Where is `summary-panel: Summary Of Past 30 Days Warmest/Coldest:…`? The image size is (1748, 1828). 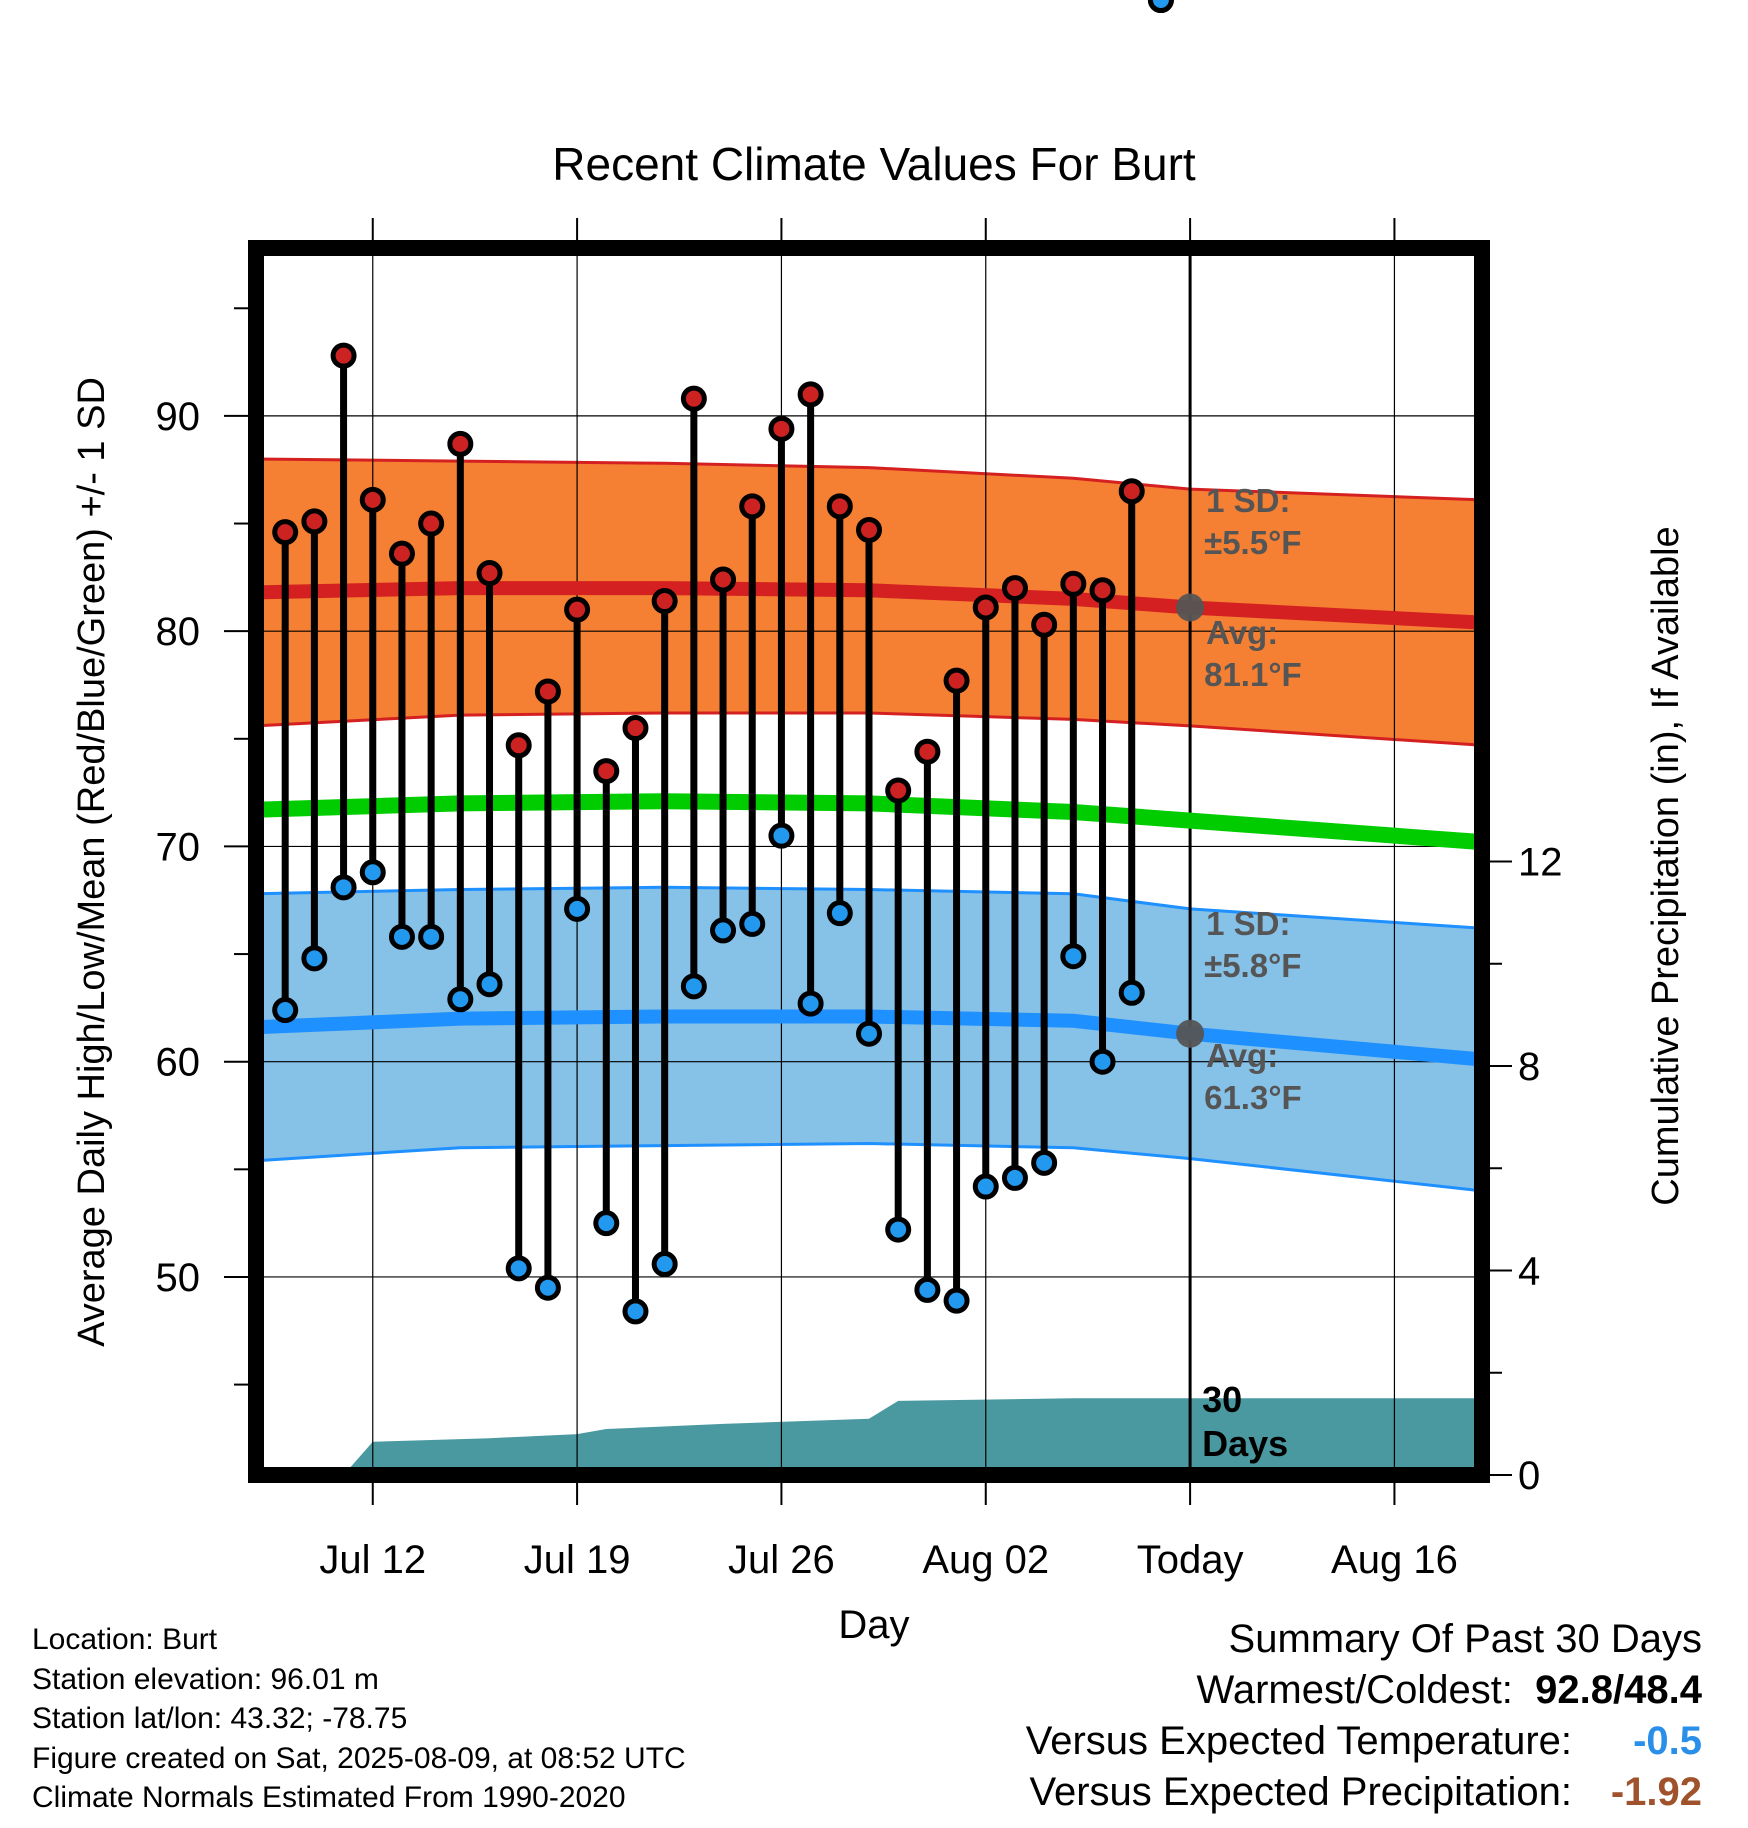
summary-panel: Summary Of Past 30 Days Warmest/Coldest:… is located at coordinates (1364, 1716).